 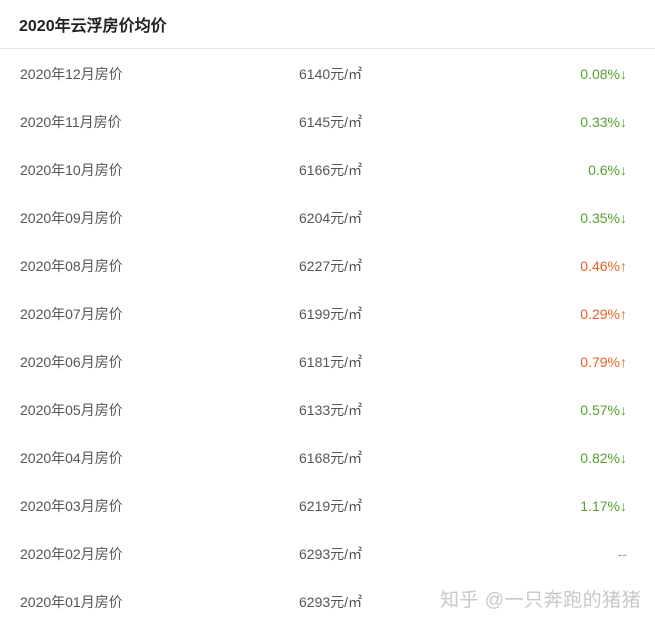 I want to click on table-row: 2020年01月房价 6293元/㎡, so click(x=327, y=602).